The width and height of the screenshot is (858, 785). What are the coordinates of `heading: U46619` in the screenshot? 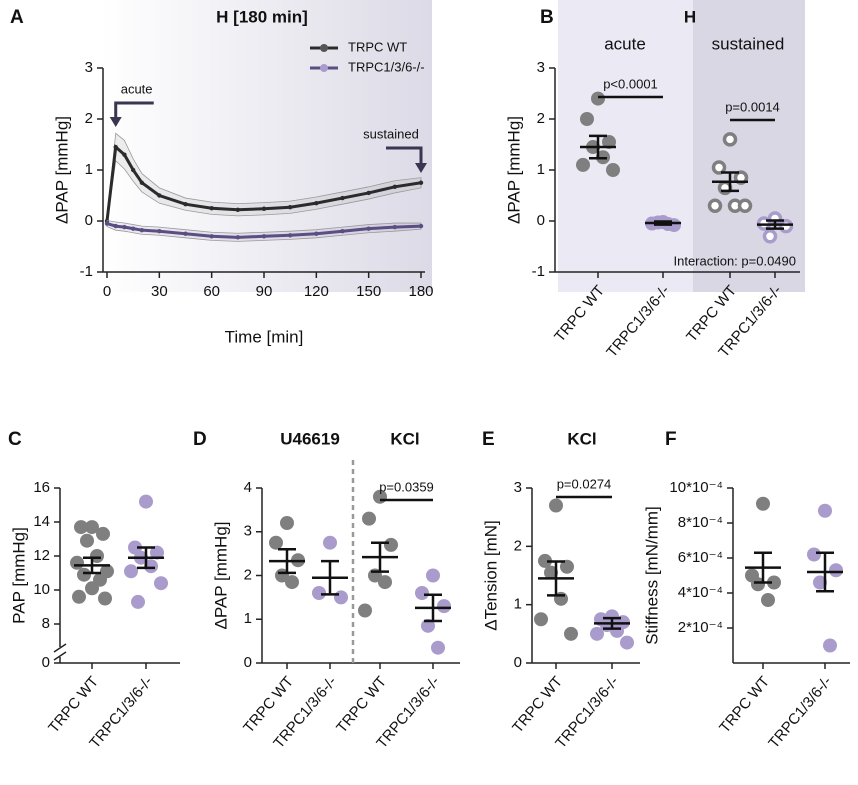 It's located at (310, 438).